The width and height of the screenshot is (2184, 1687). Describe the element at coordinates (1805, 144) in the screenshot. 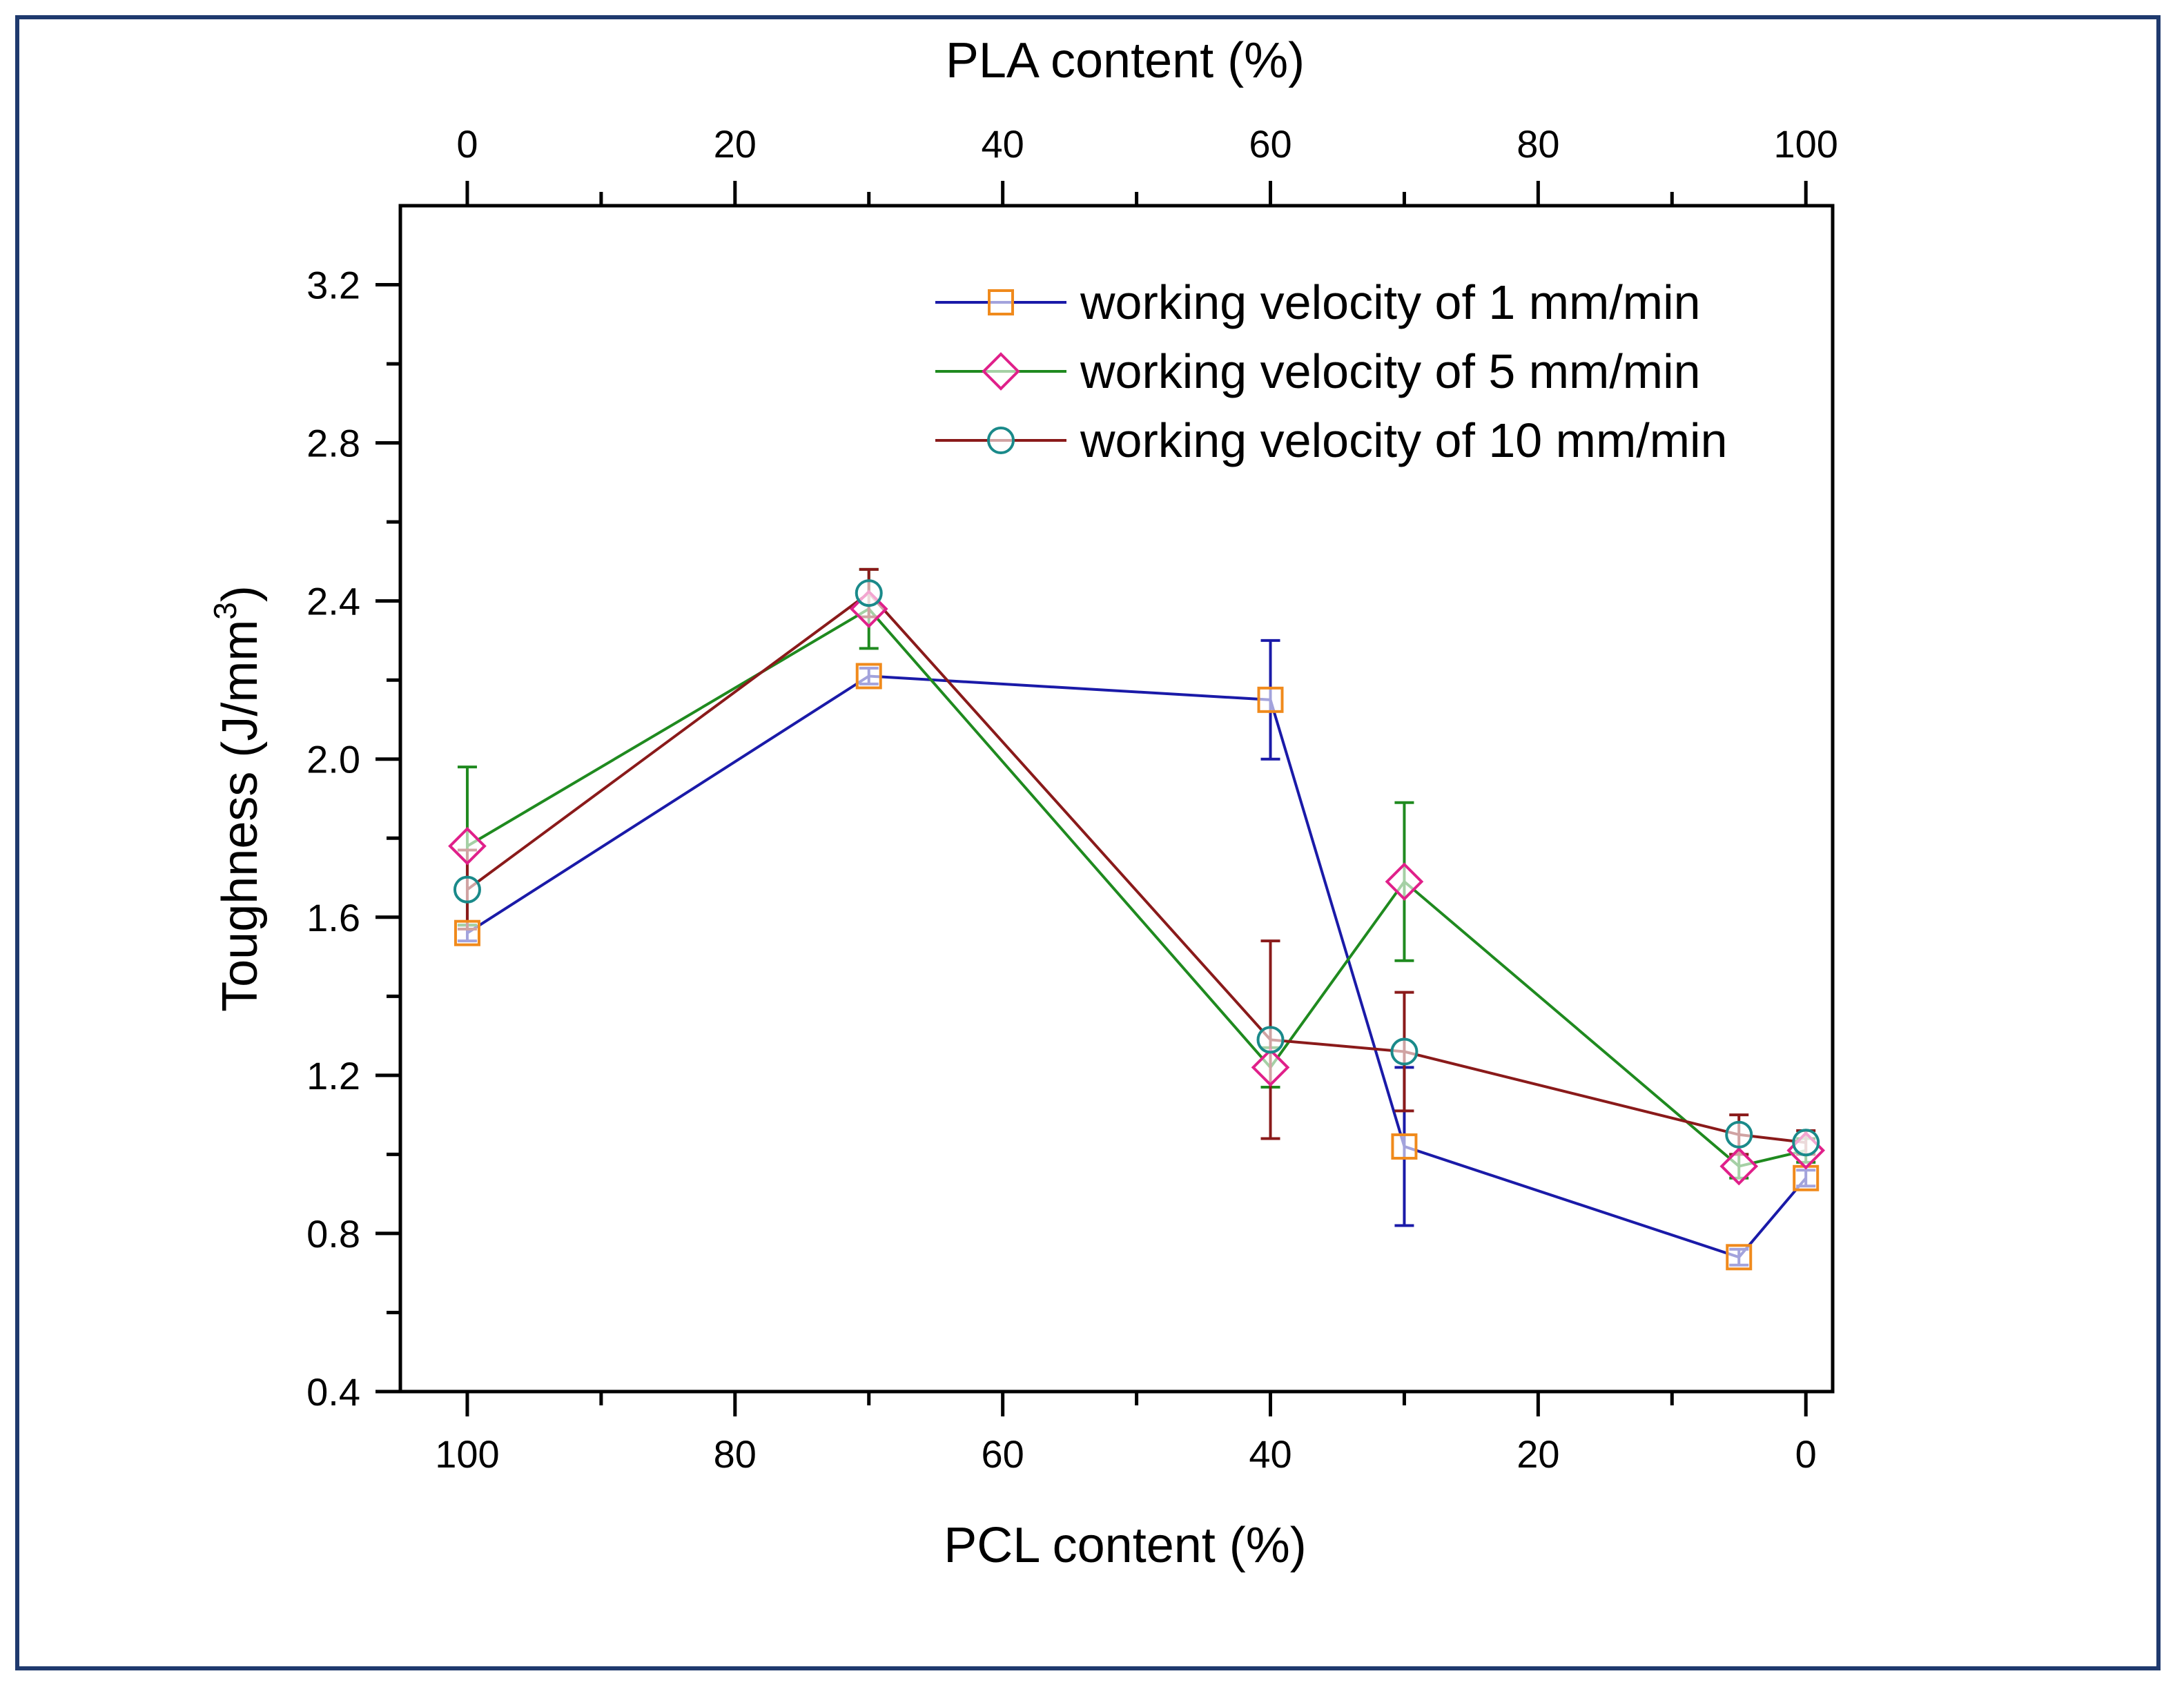

I see `x2-tick-label: 100` at that location.